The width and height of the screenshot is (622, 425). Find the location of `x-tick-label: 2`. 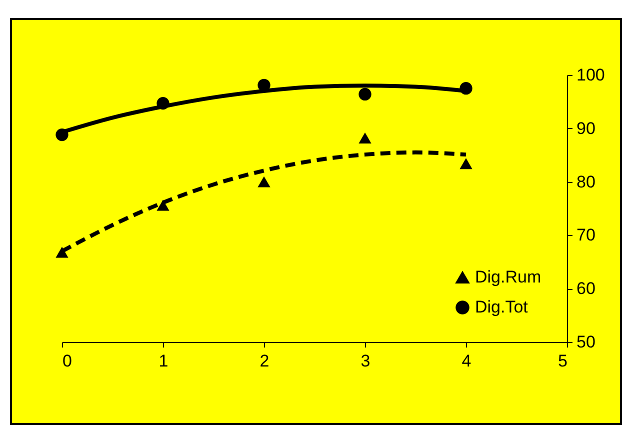

x-tick-label: 2 is located at coordinates (265, 361).